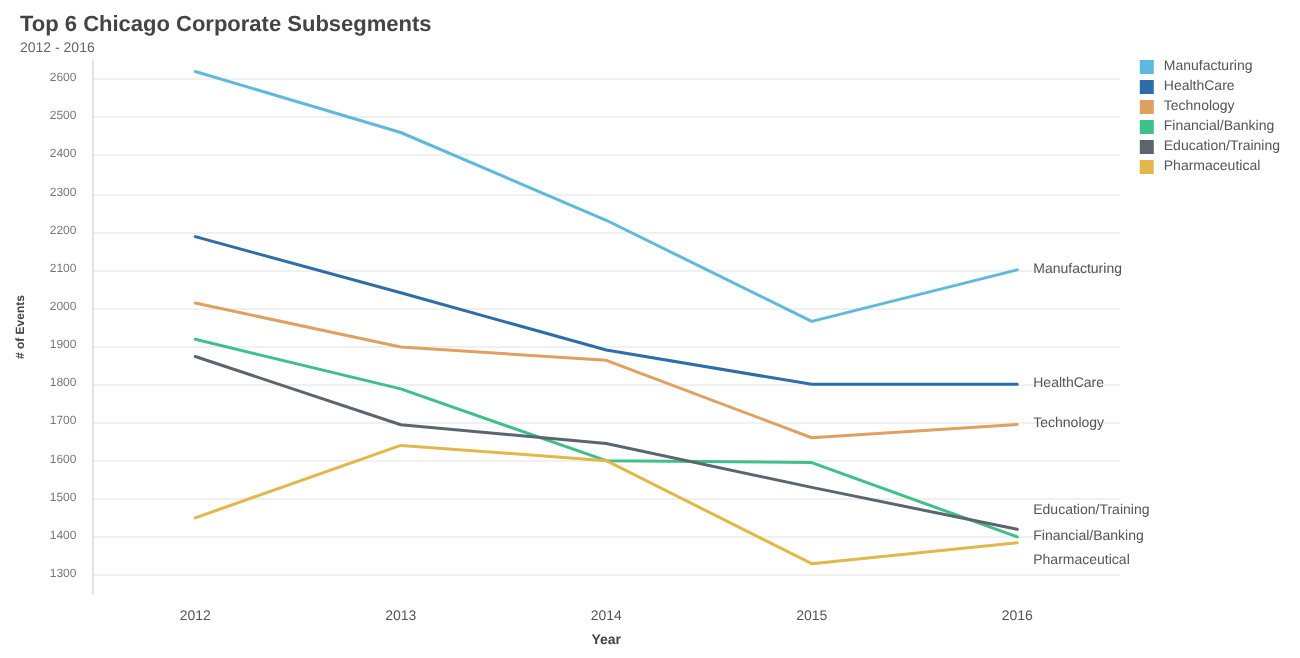 This screenshot has width=1300, height=658. Describe the element at coordinates (226, 25) in the screenshot. I see `chart-title: Top 6 Chicago Corporate Subsegments` at that location.